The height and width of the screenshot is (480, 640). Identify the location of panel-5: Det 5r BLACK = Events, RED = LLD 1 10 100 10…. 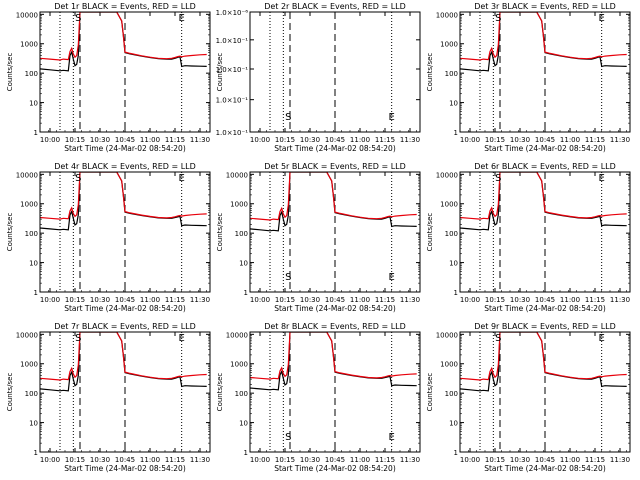
(318, 237).